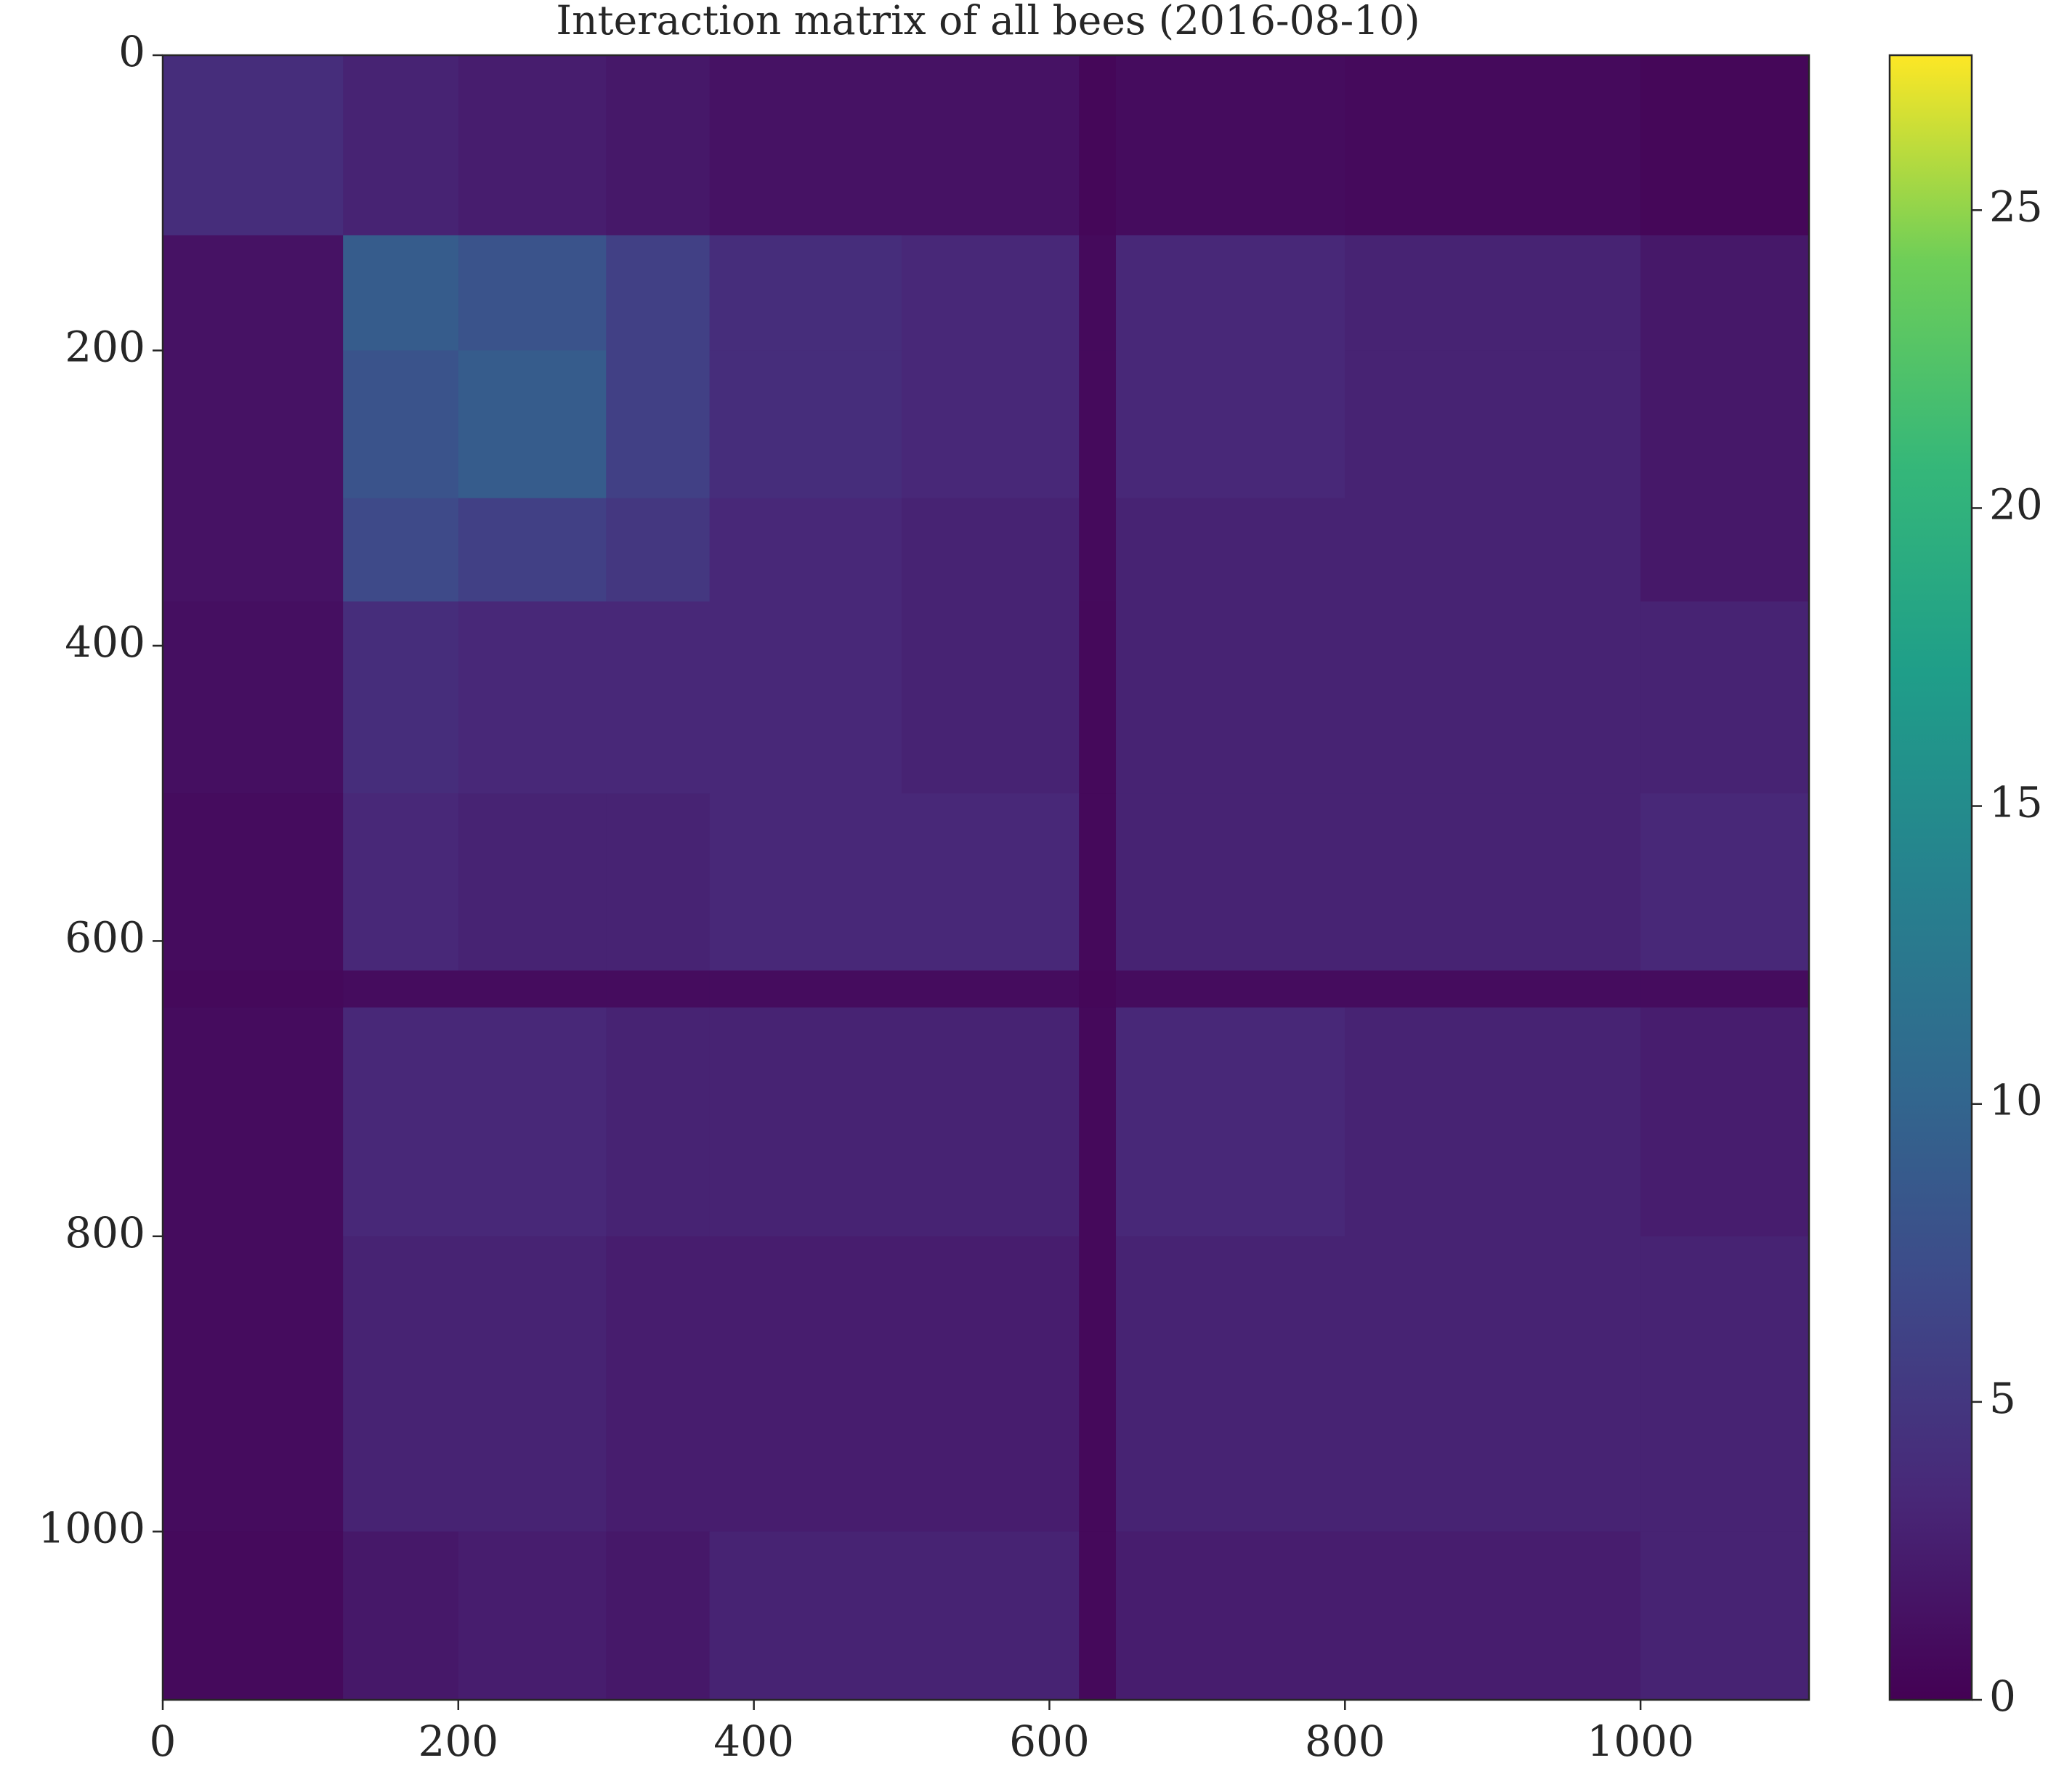 The height and width of the screenshot is (1787, 2072). What do you see at coordinates (2016, 1100) in the screenshot?
I see `colorbar-tick-label: 10` at bounding box center [2016, 1100].